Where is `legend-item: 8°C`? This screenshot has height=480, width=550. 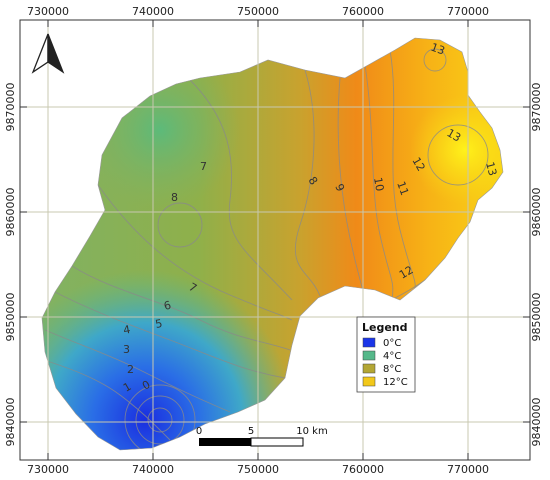
legend-item: 8°C is located at coordinates (381, 369).